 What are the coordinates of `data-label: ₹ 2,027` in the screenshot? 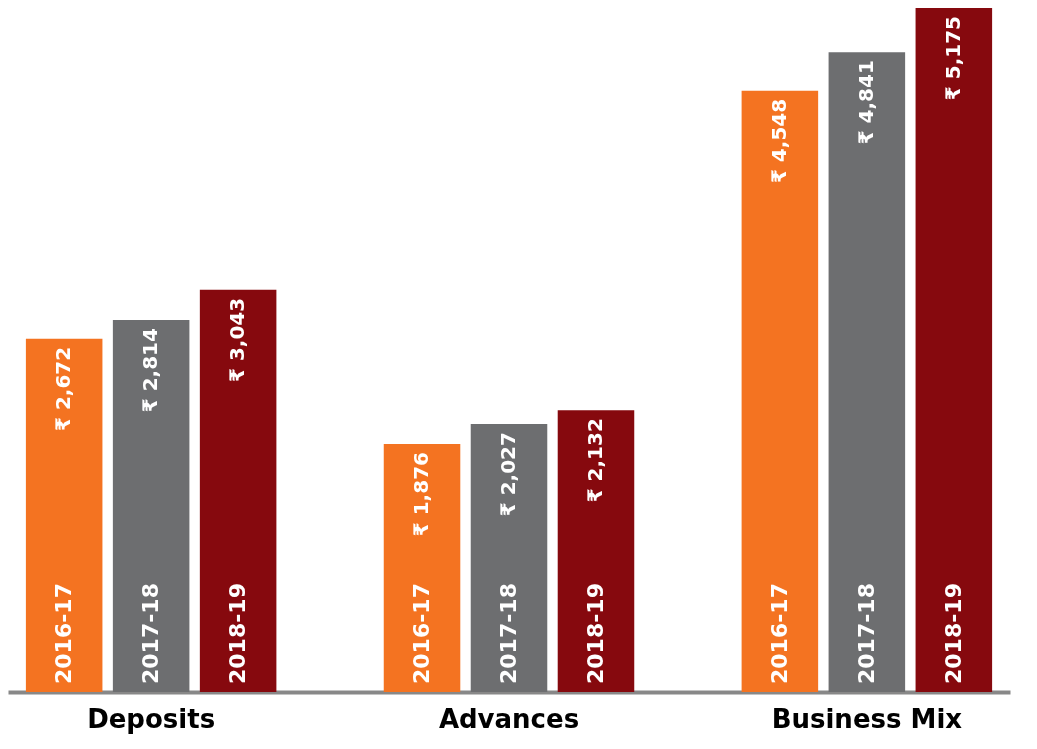 It's located at (508, 474).